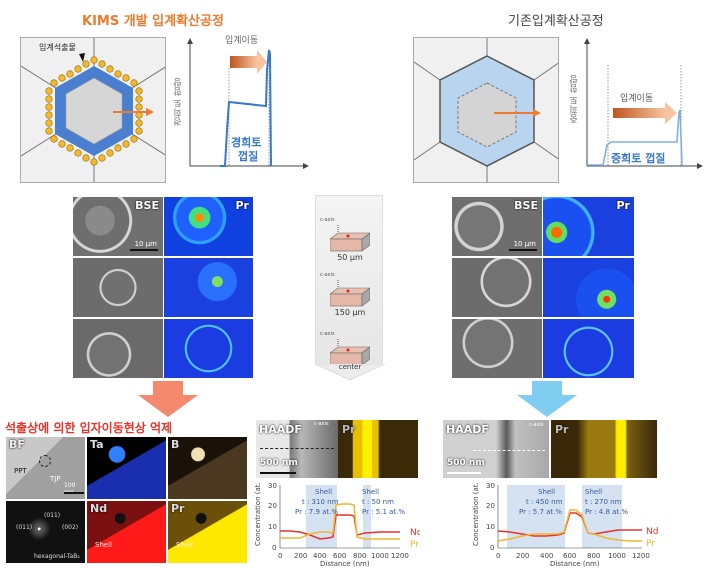 This screenshot has width=710, height=568. Describe the element at coordinates (258, 514) in the screenshot. I see `y-axis-label: Concentration (at.%)` at that location.